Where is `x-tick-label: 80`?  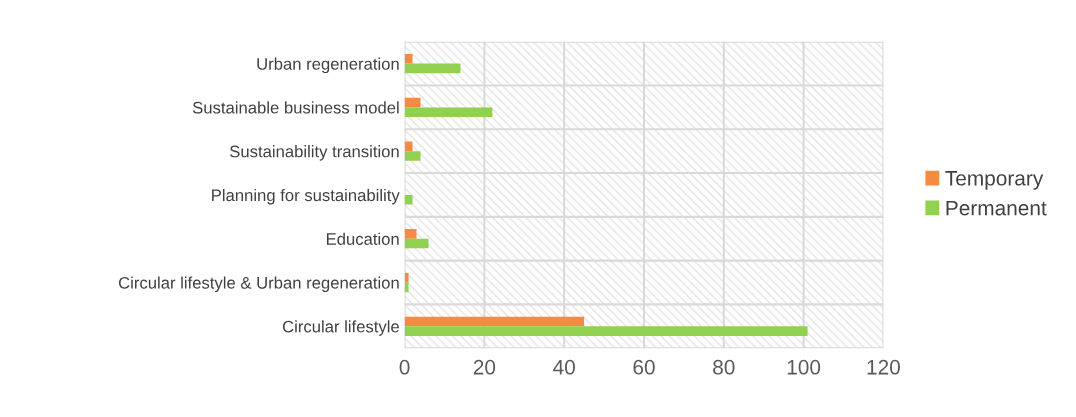 x-tick-label: 80 is located at coordinates (724, 367).